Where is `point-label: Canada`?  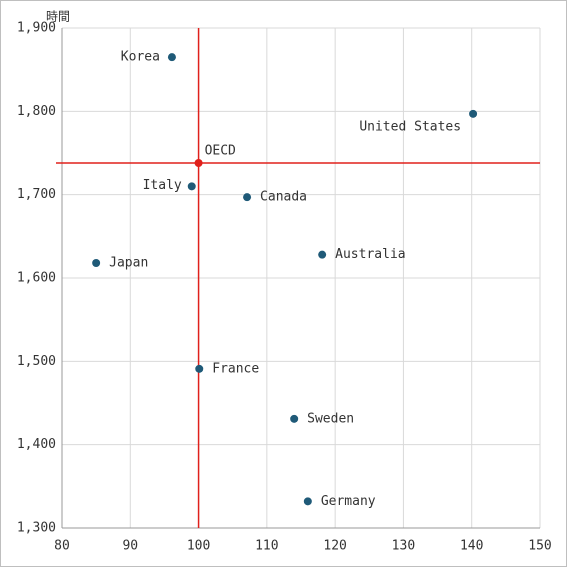
point-label: Canada is located at coordinates (283, 197).